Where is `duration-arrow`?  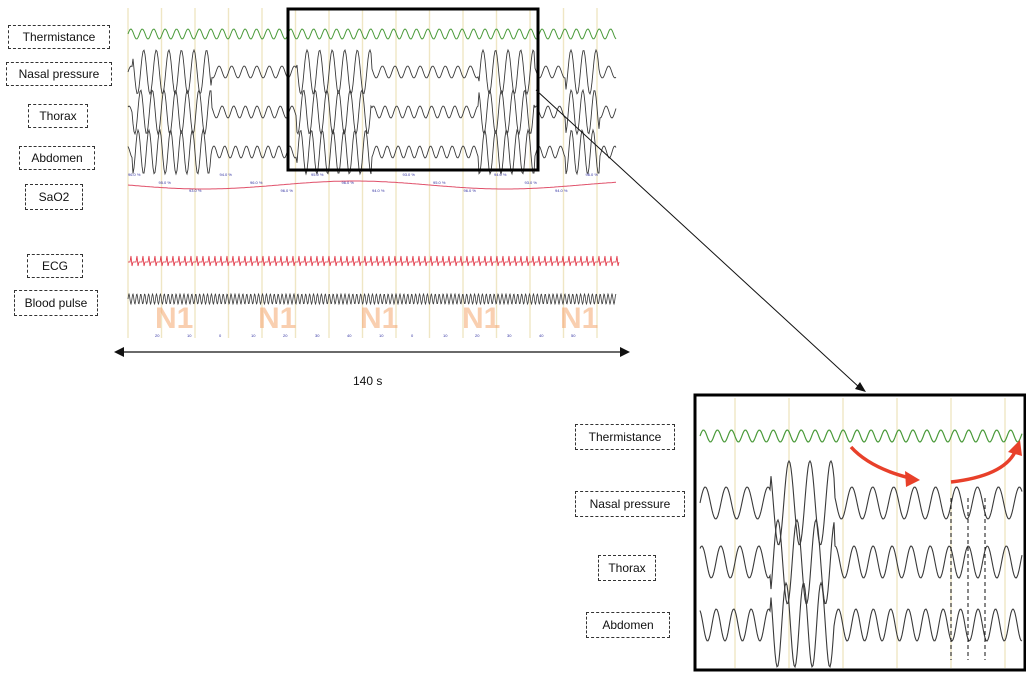 duration-arrow is located at coordinates (372, 352).